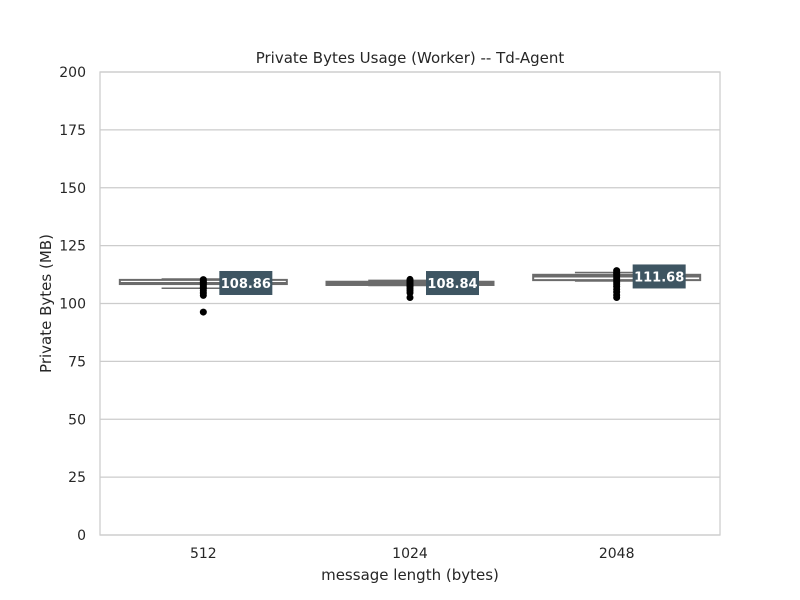  I want to click on y-axis-title: Private Bytes (MB), so click(46, 303).